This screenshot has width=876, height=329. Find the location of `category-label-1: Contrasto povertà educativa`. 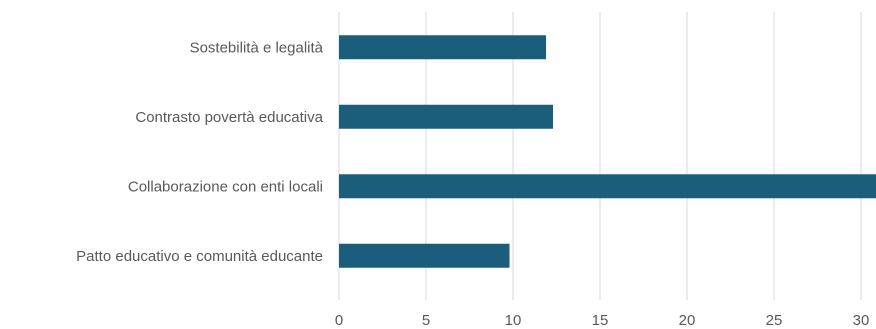

category-label-1: Contrasto povertà educativa is located at coordinates (229, 117).